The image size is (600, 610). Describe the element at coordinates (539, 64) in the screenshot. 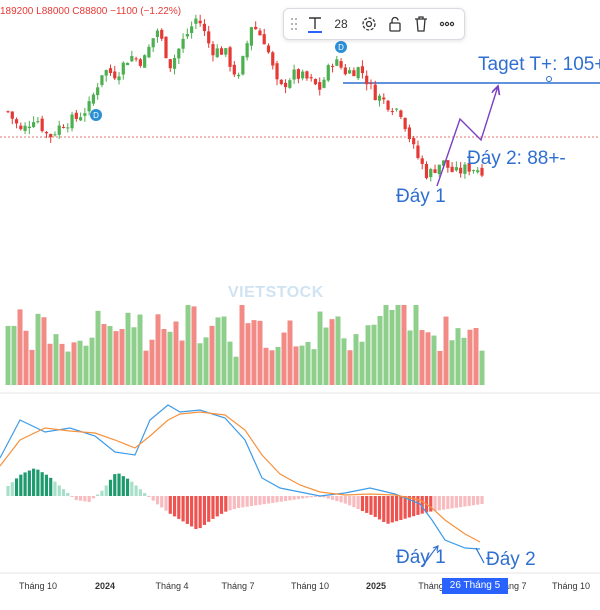

I see `target-label: Taget T+: 105+-` at that location.